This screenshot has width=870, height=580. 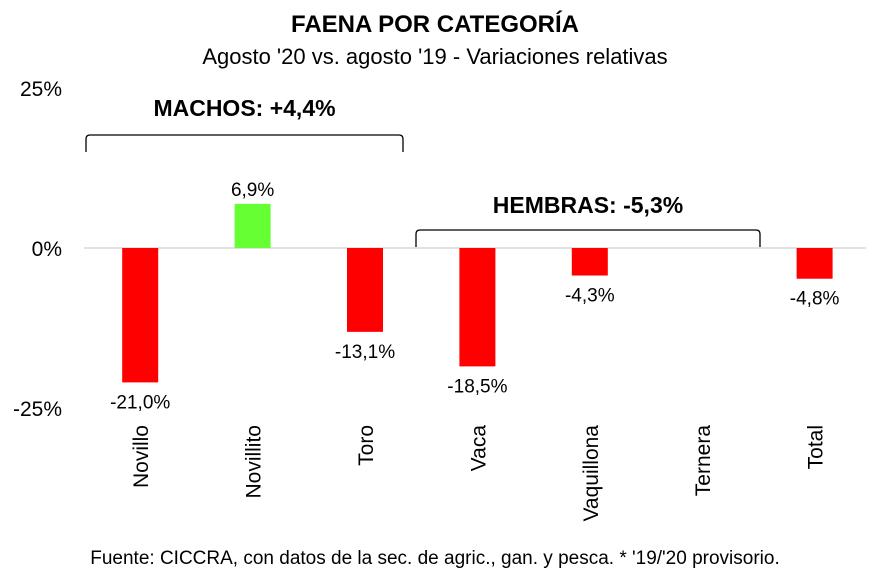 I want to click on y-tick-label: 25%, so click(x=41, y=89).